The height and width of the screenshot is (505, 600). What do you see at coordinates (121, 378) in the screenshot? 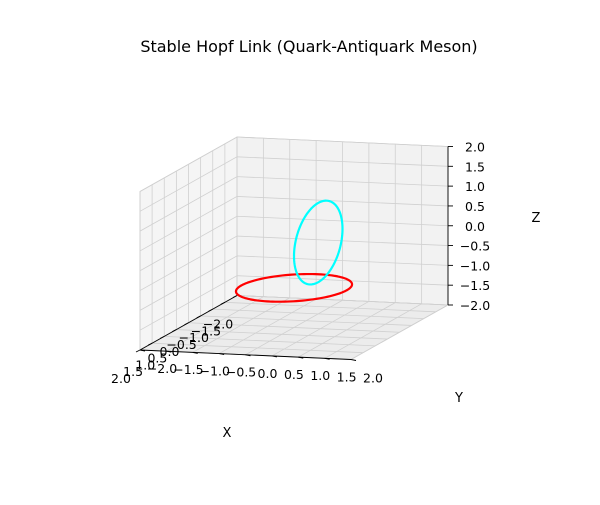
I see `x-tick-label: 2.0` at bounding box center [121, 378].